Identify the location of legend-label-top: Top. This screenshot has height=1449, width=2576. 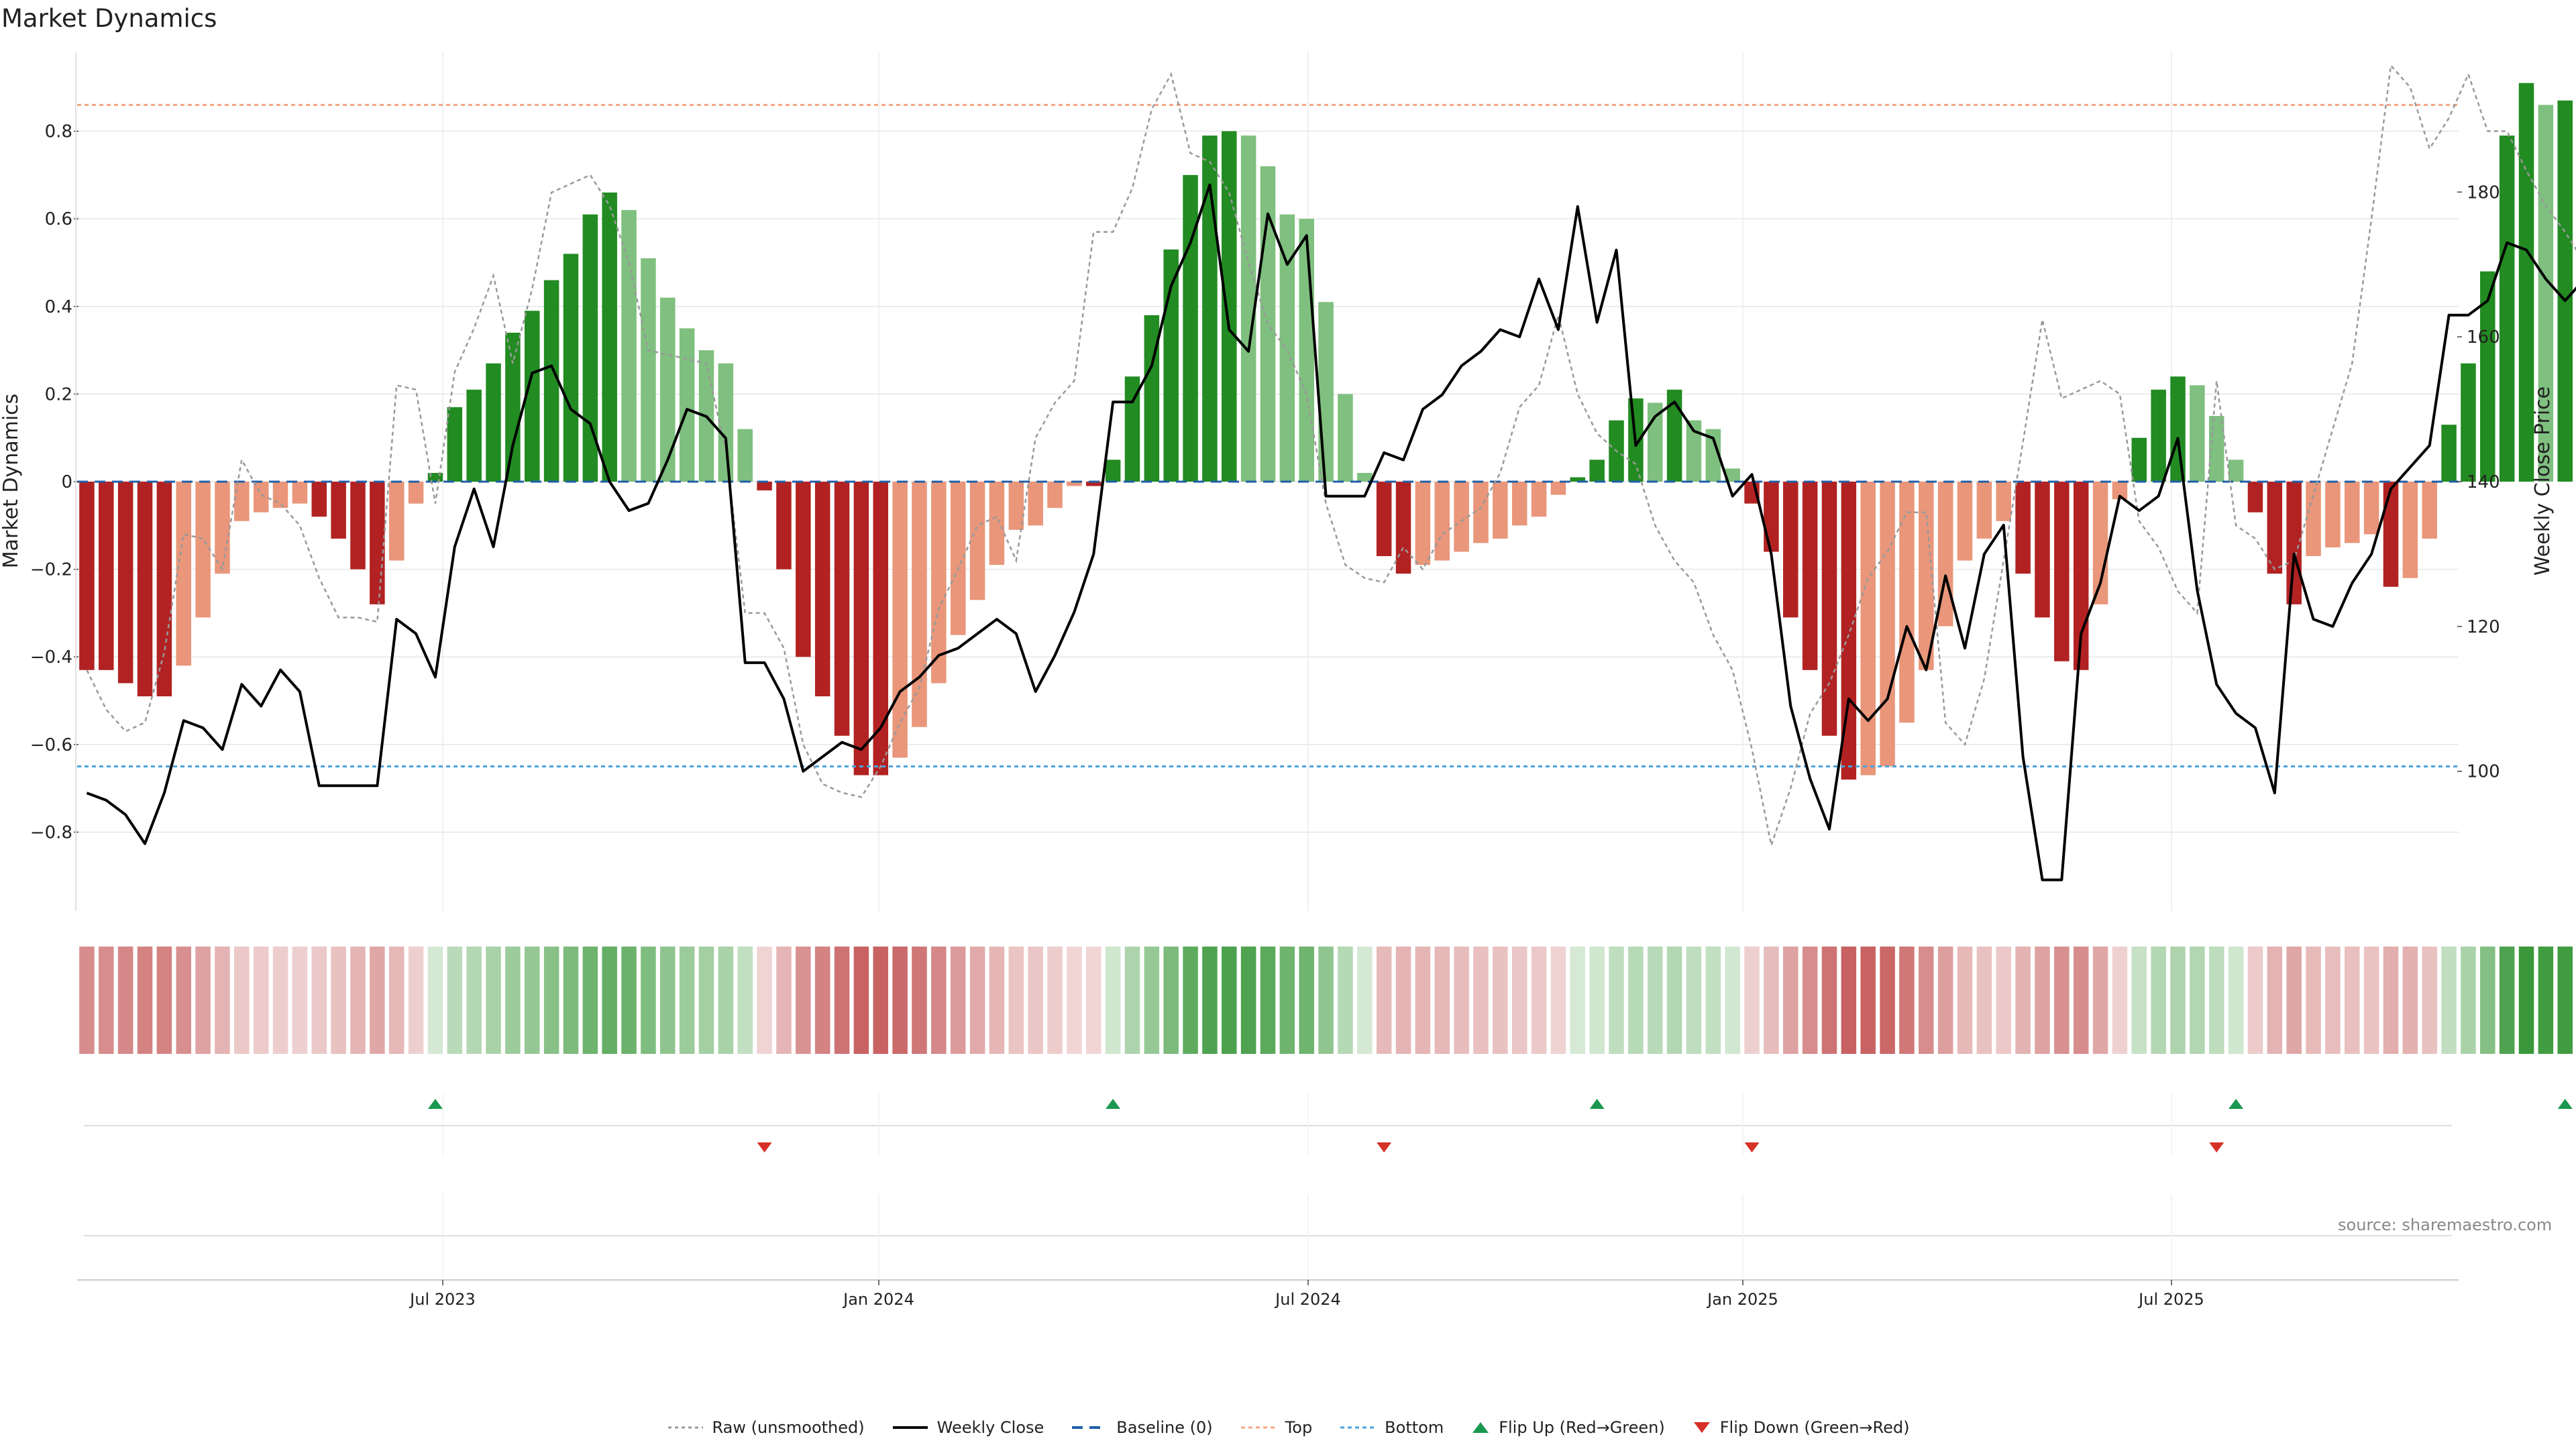
(1299, 1427).